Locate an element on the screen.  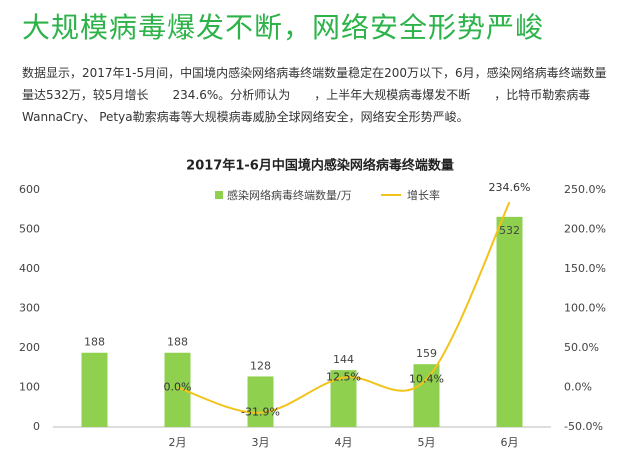
y-tick-label: 100 is located at coordinates (29, 387).